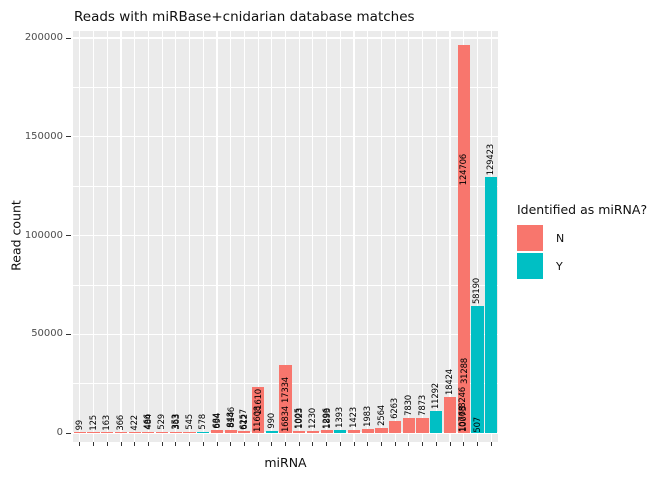  What do you see at coordinates (436, 395) in the screenshot?
I see `bar-value-label: 11292` at bounding box center [436, 395].